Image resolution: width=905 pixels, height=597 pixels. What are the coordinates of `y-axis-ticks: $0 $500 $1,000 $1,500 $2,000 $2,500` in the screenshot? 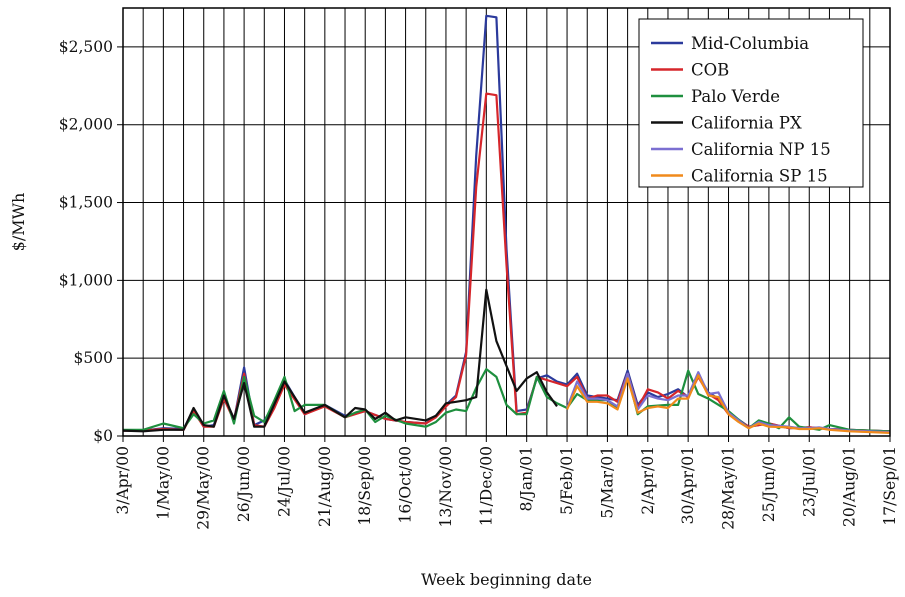 It's located at (91, 241).